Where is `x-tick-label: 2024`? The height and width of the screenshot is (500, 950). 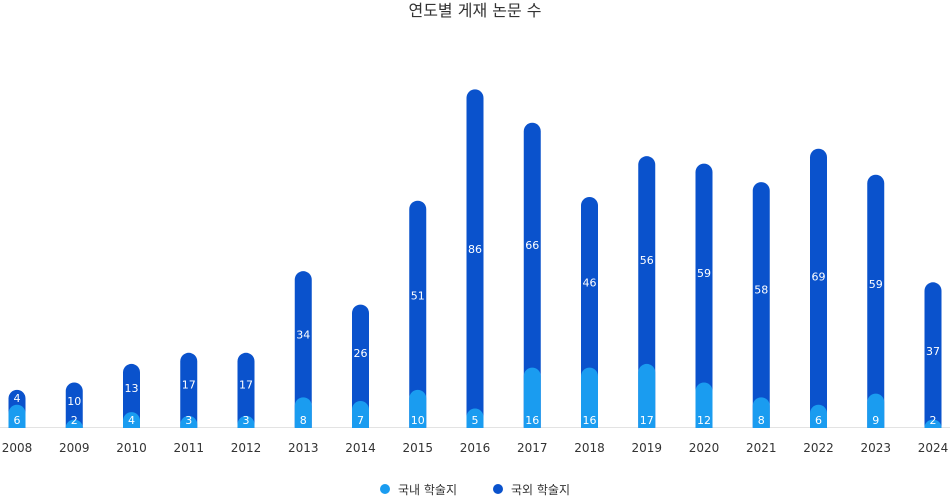
x-tick-label: 2024 is located at coordinates (933, 448).